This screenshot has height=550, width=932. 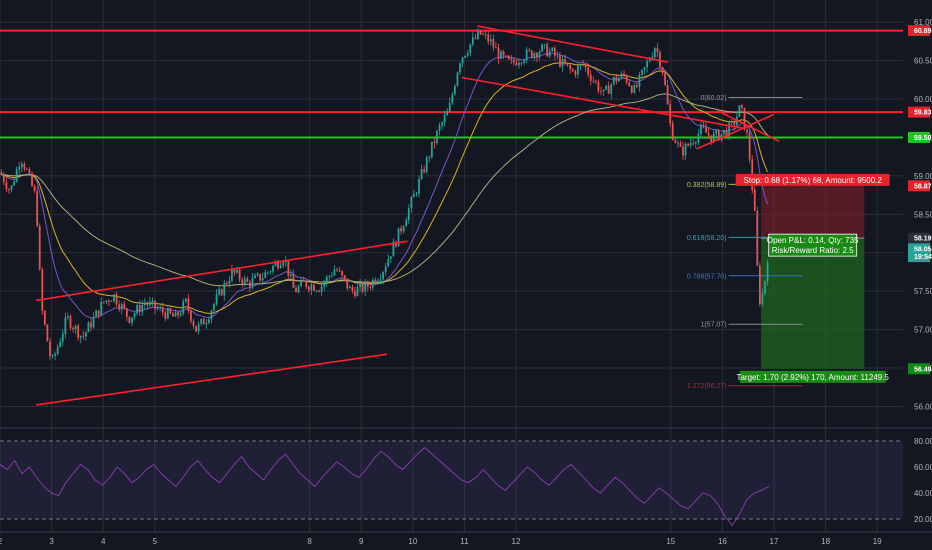 I want to click on price-tick-label: 58.50, so click(x=923, y=214).